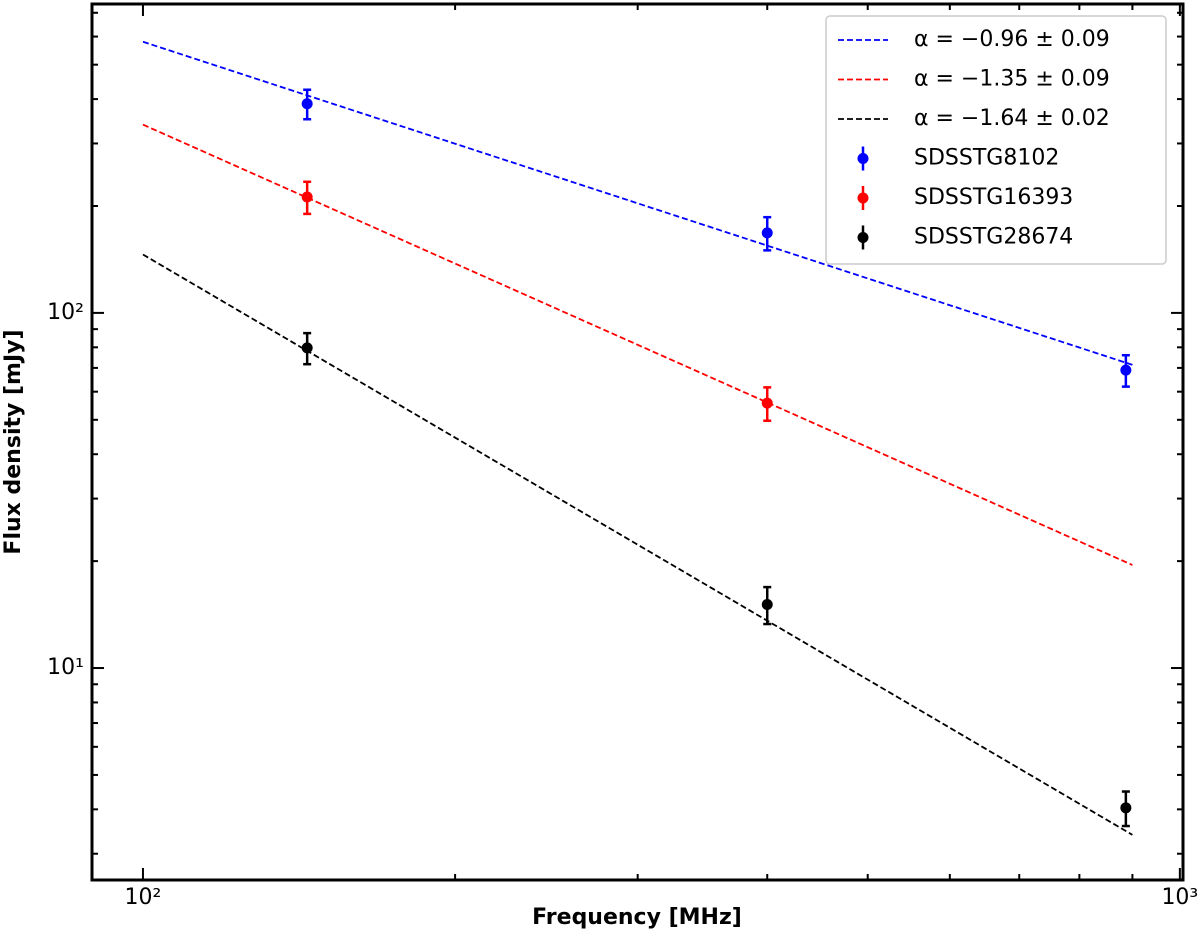  I want to click on x-tick-label: 10², so click(143, 897).